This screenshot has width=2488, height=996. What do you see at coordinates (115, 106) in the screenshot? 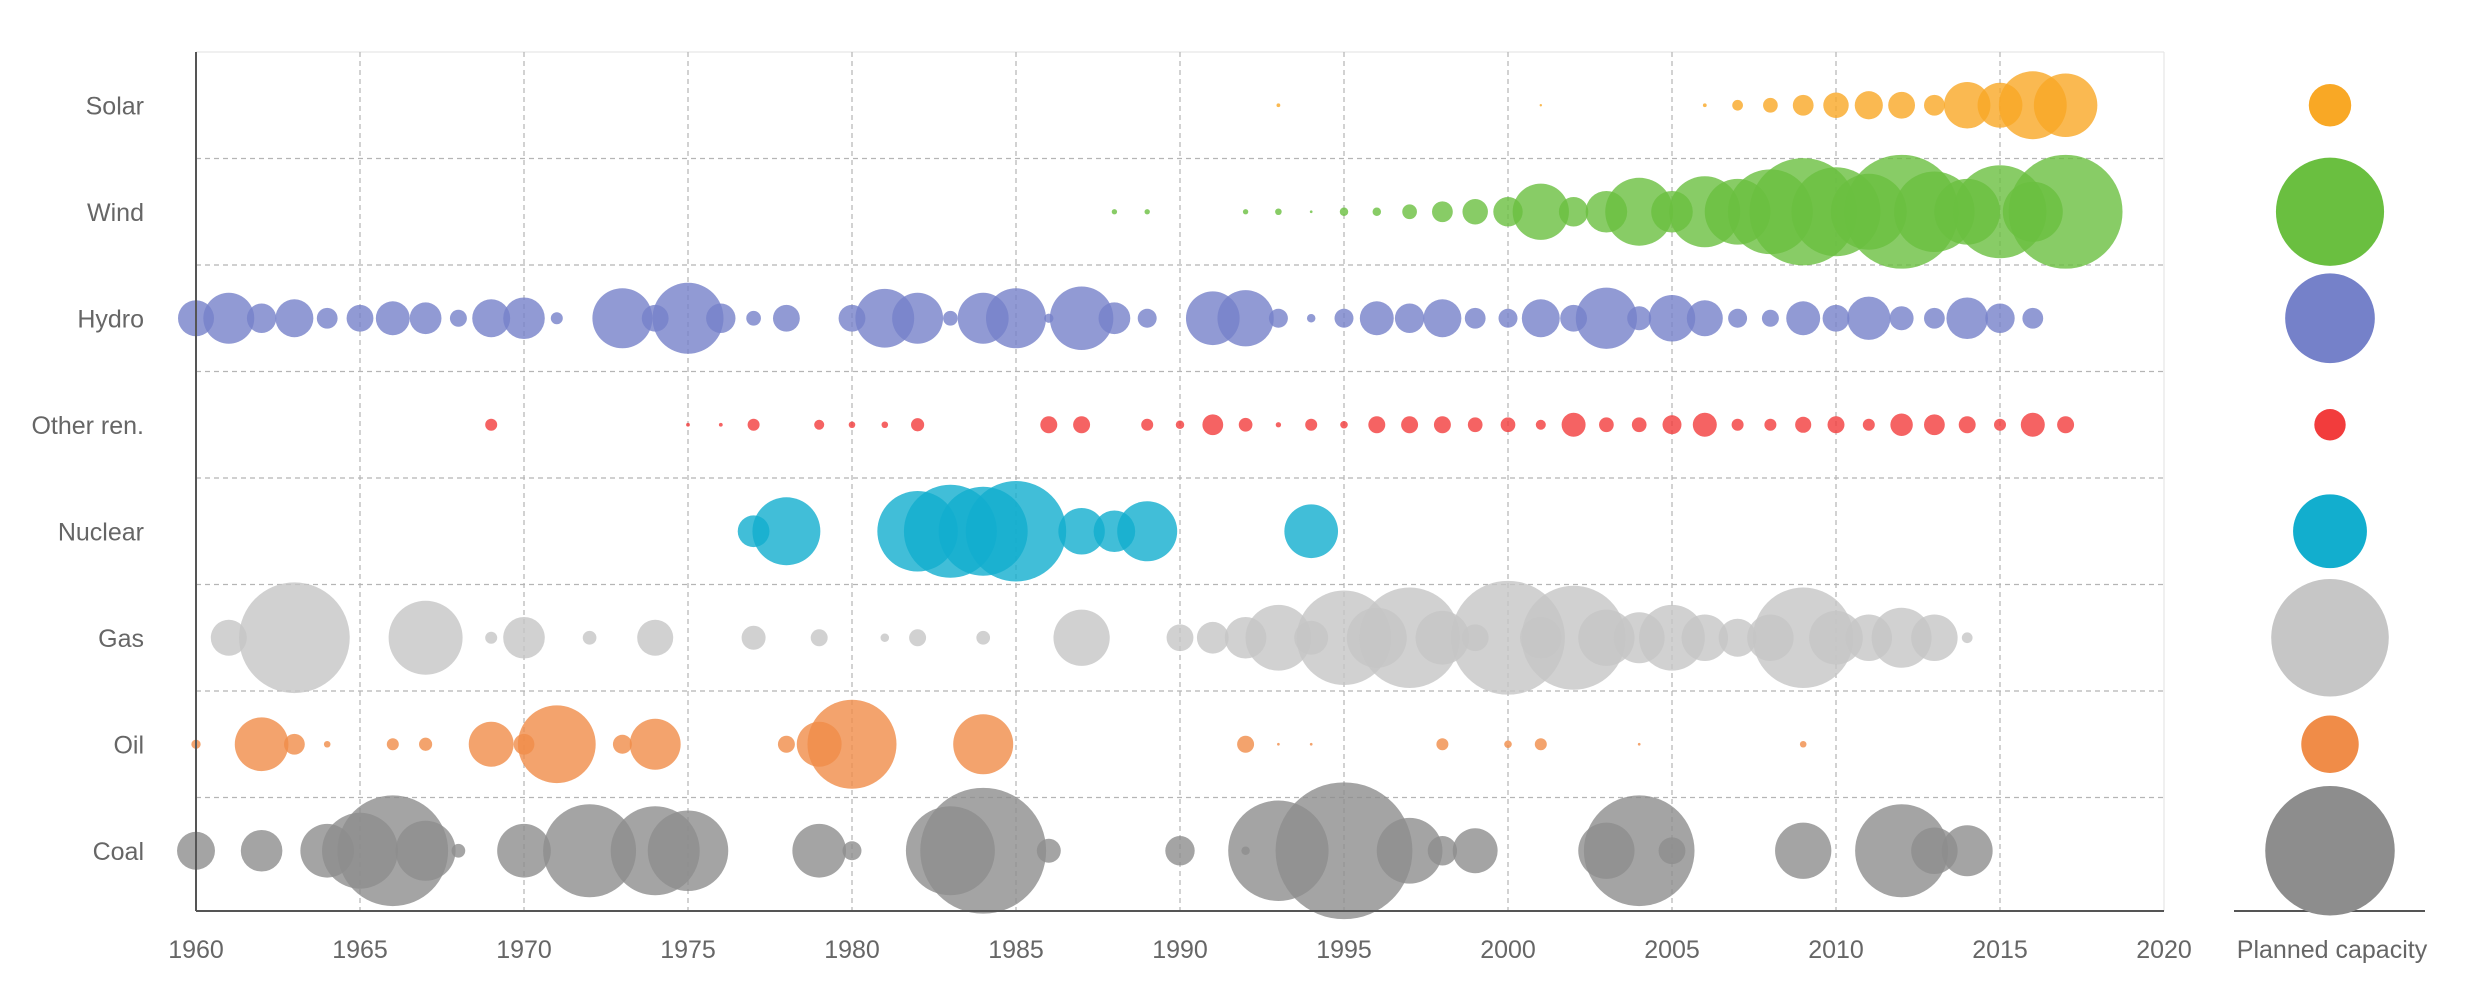
I see `row-label: Solar` at bounding box center [115, 106].